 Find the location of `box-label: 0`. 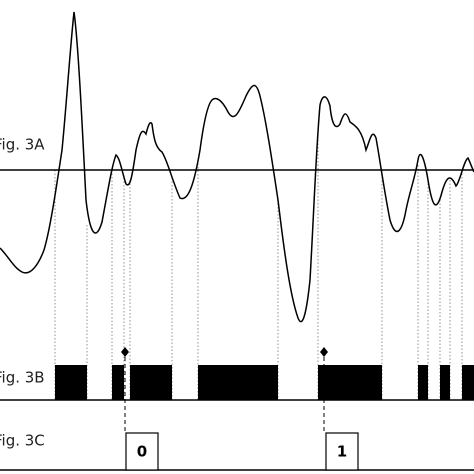

box-label: 0 is located at coordinates (142, 452).